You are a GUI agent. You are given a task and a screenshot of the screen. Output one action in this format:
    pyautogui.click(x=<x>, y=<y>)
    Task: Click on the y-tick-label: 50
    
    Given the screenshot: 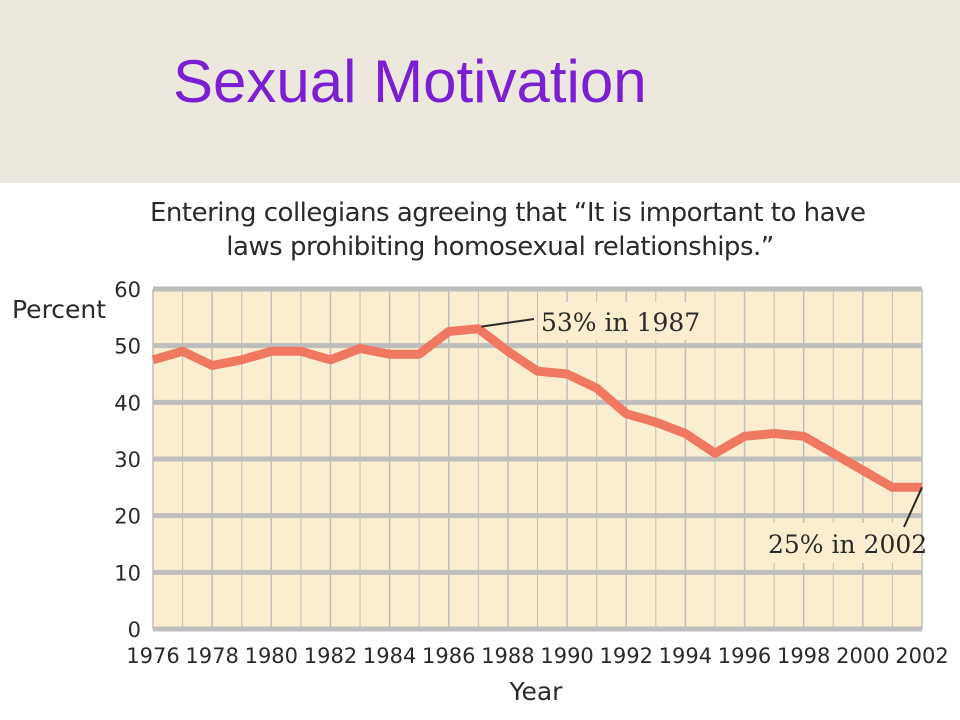 What is the action you would take?
    pyautogui.click(x=127, y=347)
    